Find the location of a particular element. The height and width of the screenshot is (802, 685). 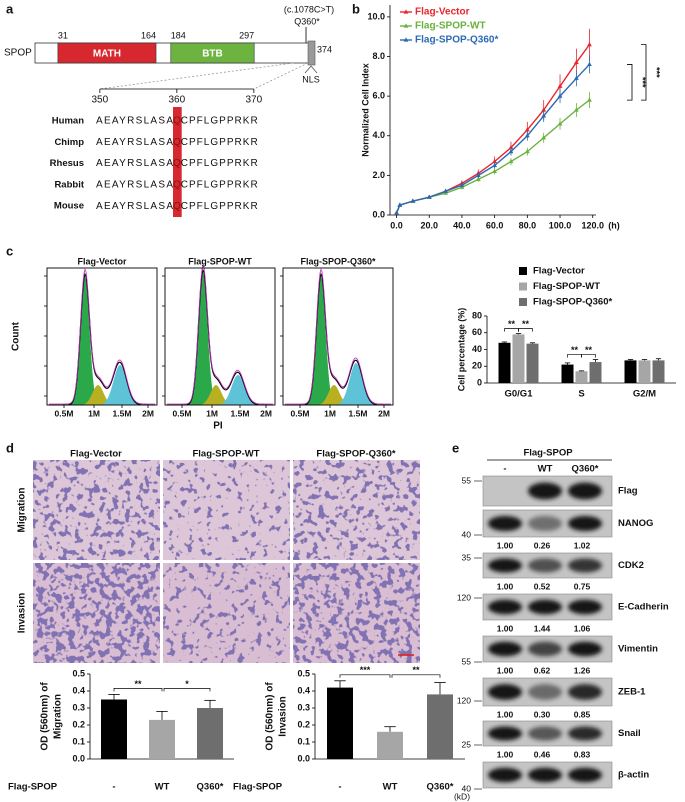

flow-tick-label: 1M is located at coordinates (330, 413).